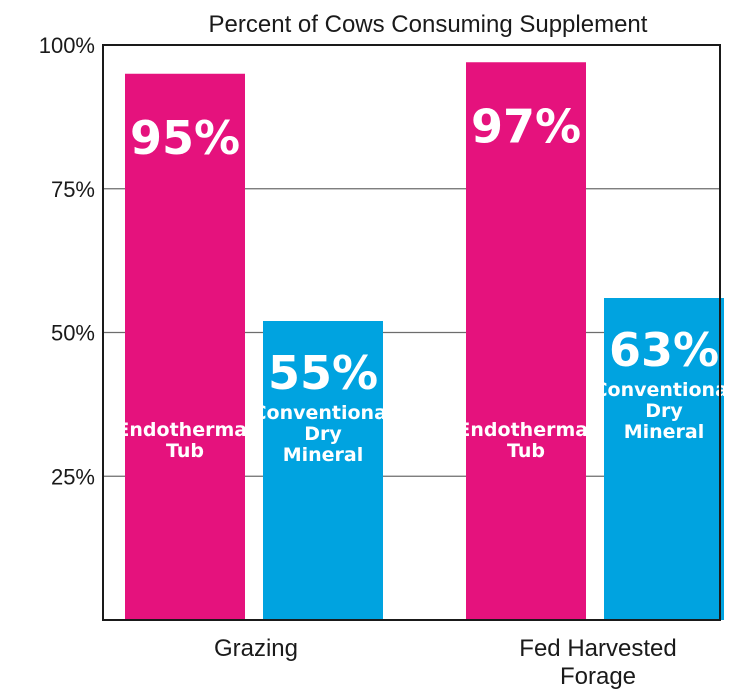 This screenshot has width=730, height=696. I want to click on x-category-label: Forage, so click(598, 676).